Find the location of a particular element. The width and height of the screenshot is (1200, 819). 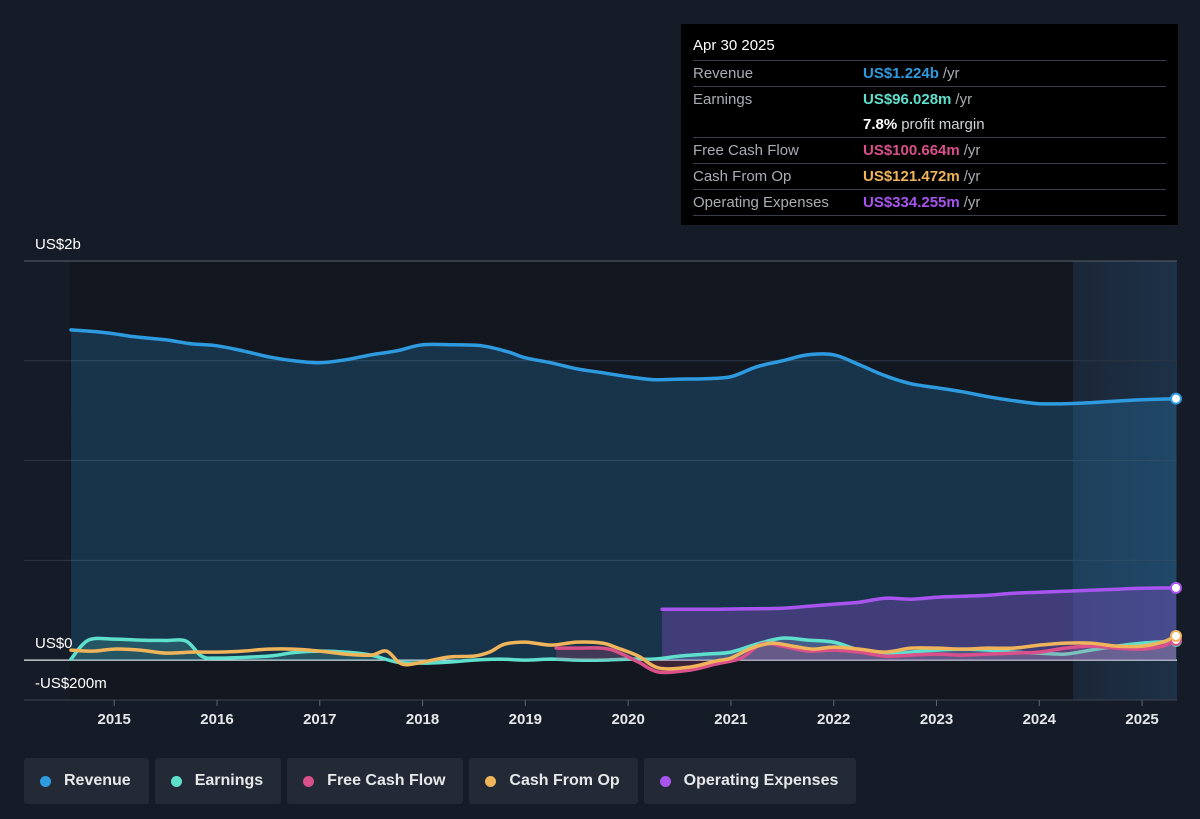

operating-expenses-end-point is located at coordinates (1176, 587).